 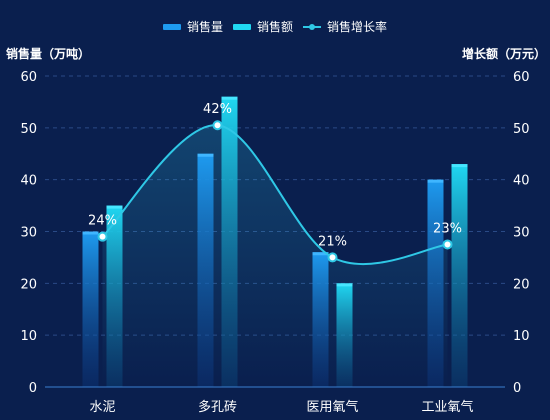 What do you see at coordinates (28, 181) in the screenshot?
I see `y-tick-left: 40` at bounding box center [28, 181].